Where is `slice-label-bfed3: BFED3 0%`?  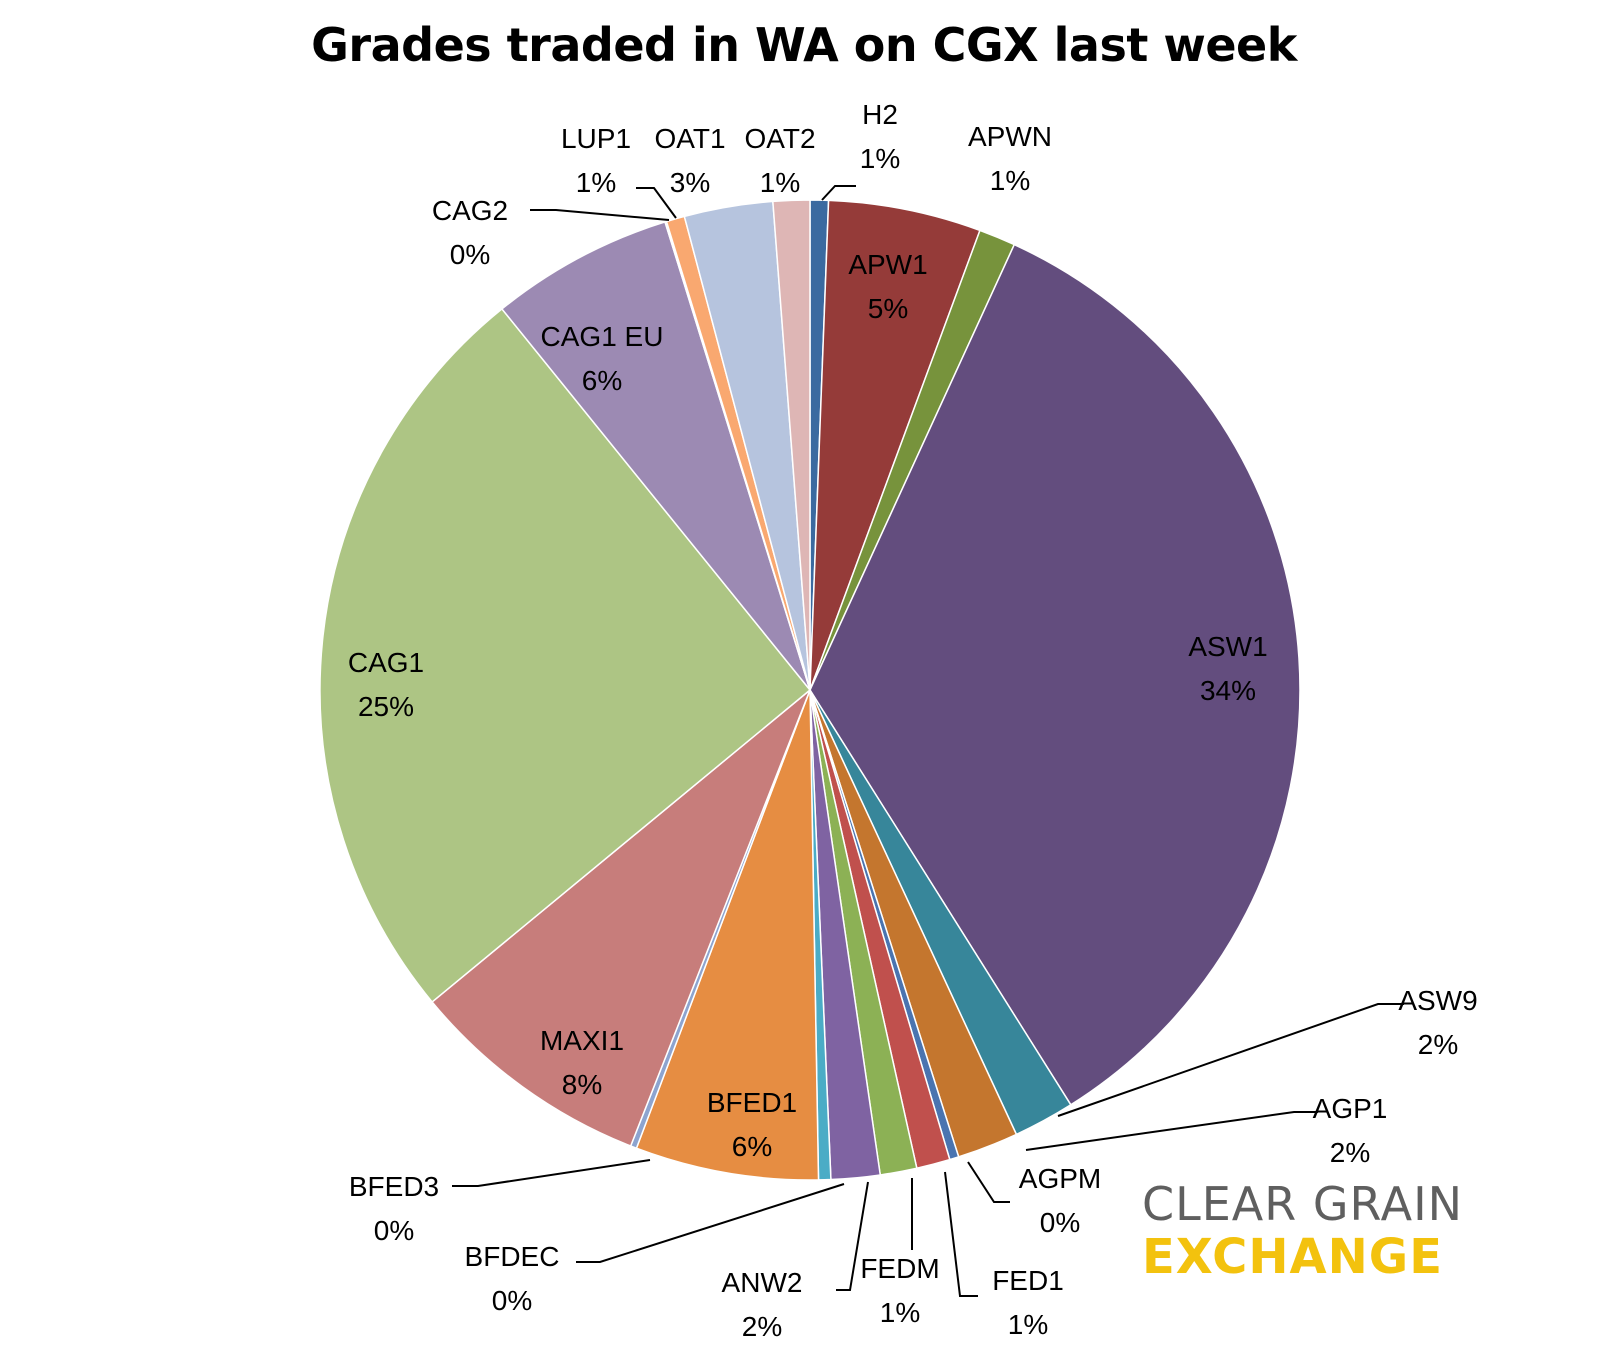
slice-label-bfed3: BFED3 0% is located at coordinates (394, 1208).